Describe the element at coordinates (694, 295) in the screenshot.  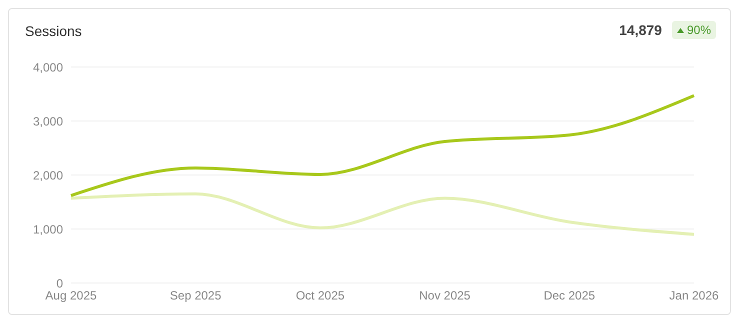
I see `x-tick-label: Jan 2026` at that location.